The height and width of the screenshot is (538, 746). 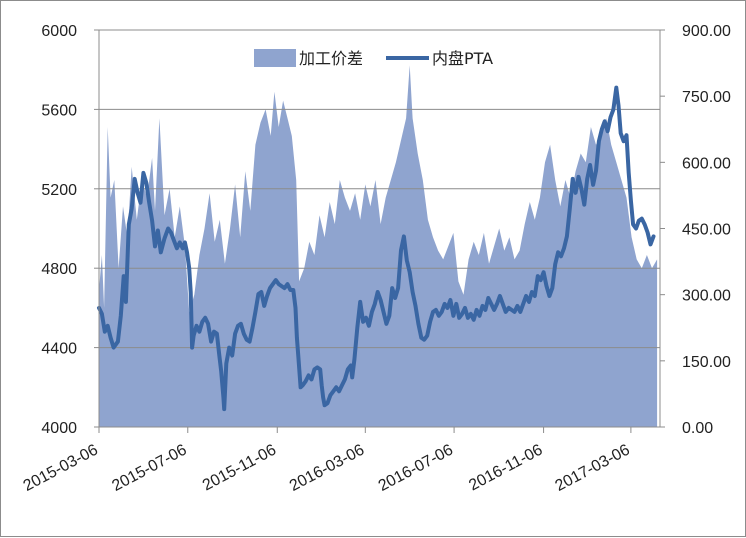 What do you see at coordinates (327, 467) in the screenshot?
I see `x-tick-label: 2016-03-06` at bounding box center [327, 467].